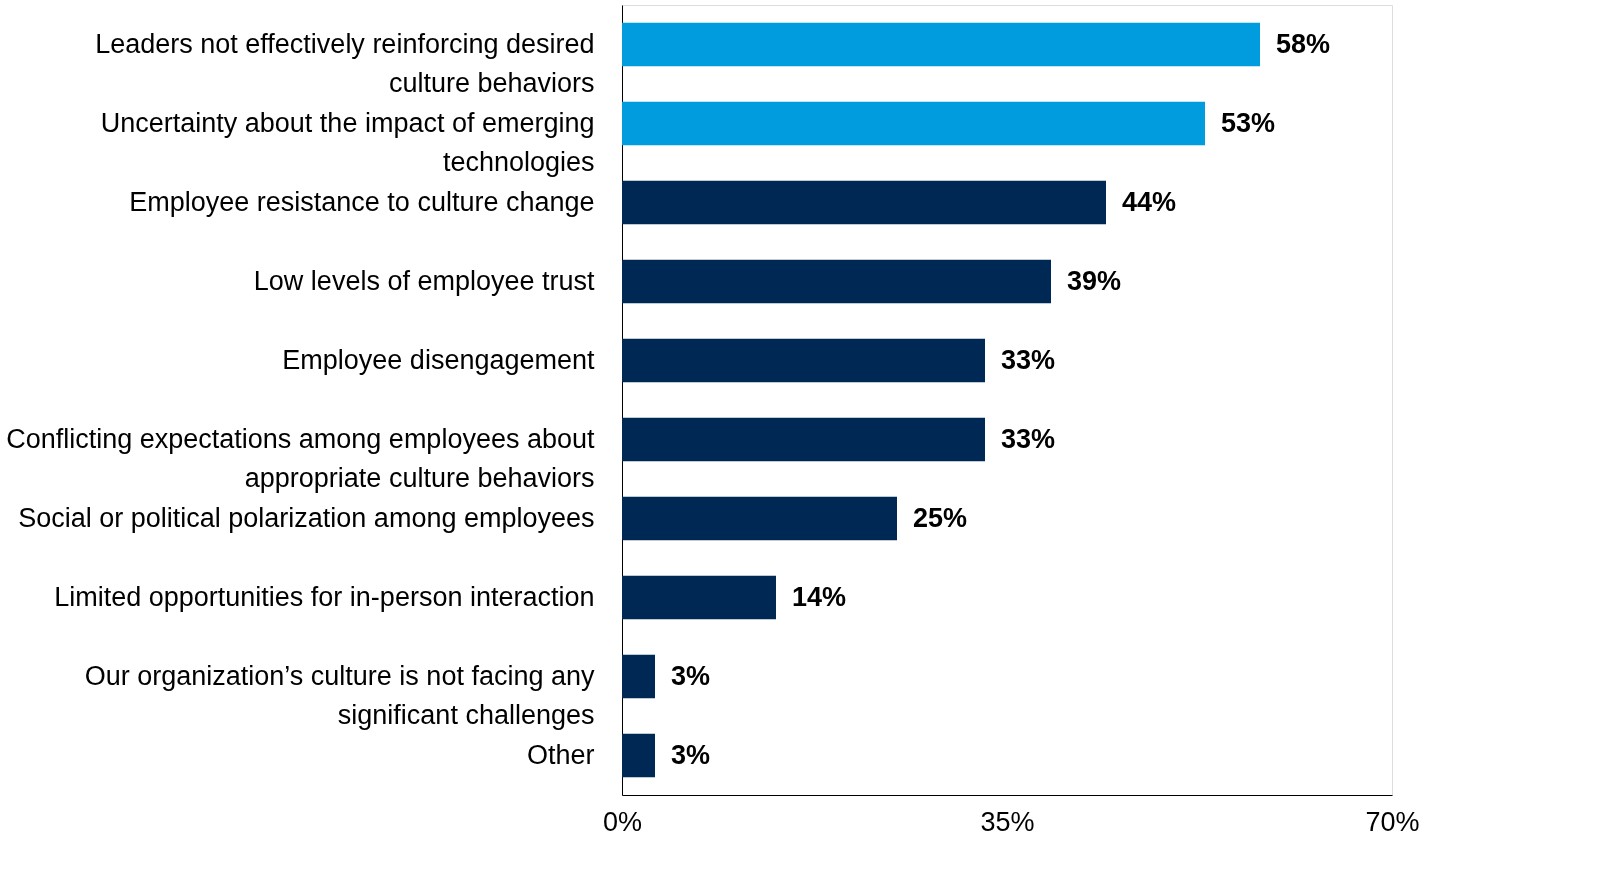 The width and height of the screenshot is (1617, 879). I want to click on data-label: 53%, so click(1248, 122).